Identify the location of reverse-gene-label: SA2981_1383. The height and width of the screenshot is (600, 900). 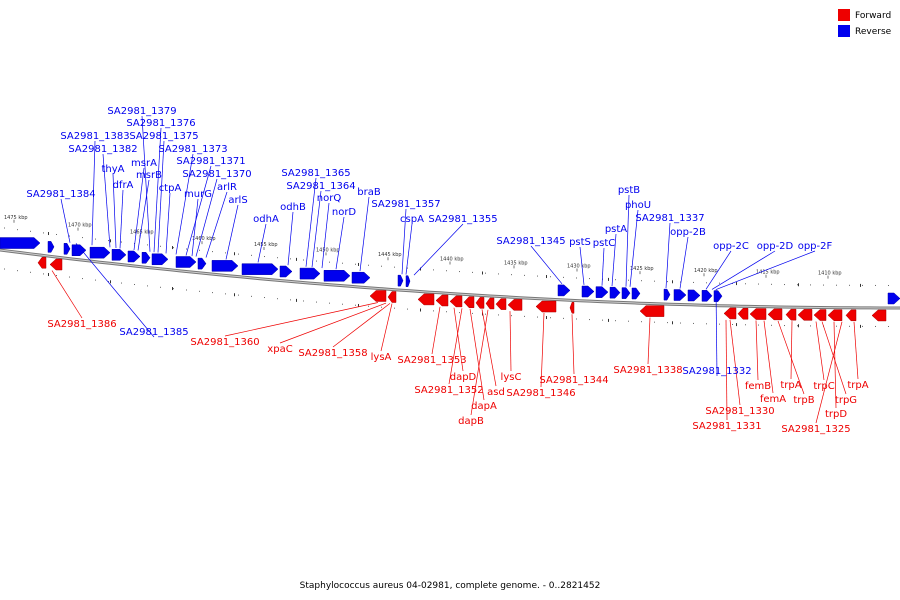
(94, 136).